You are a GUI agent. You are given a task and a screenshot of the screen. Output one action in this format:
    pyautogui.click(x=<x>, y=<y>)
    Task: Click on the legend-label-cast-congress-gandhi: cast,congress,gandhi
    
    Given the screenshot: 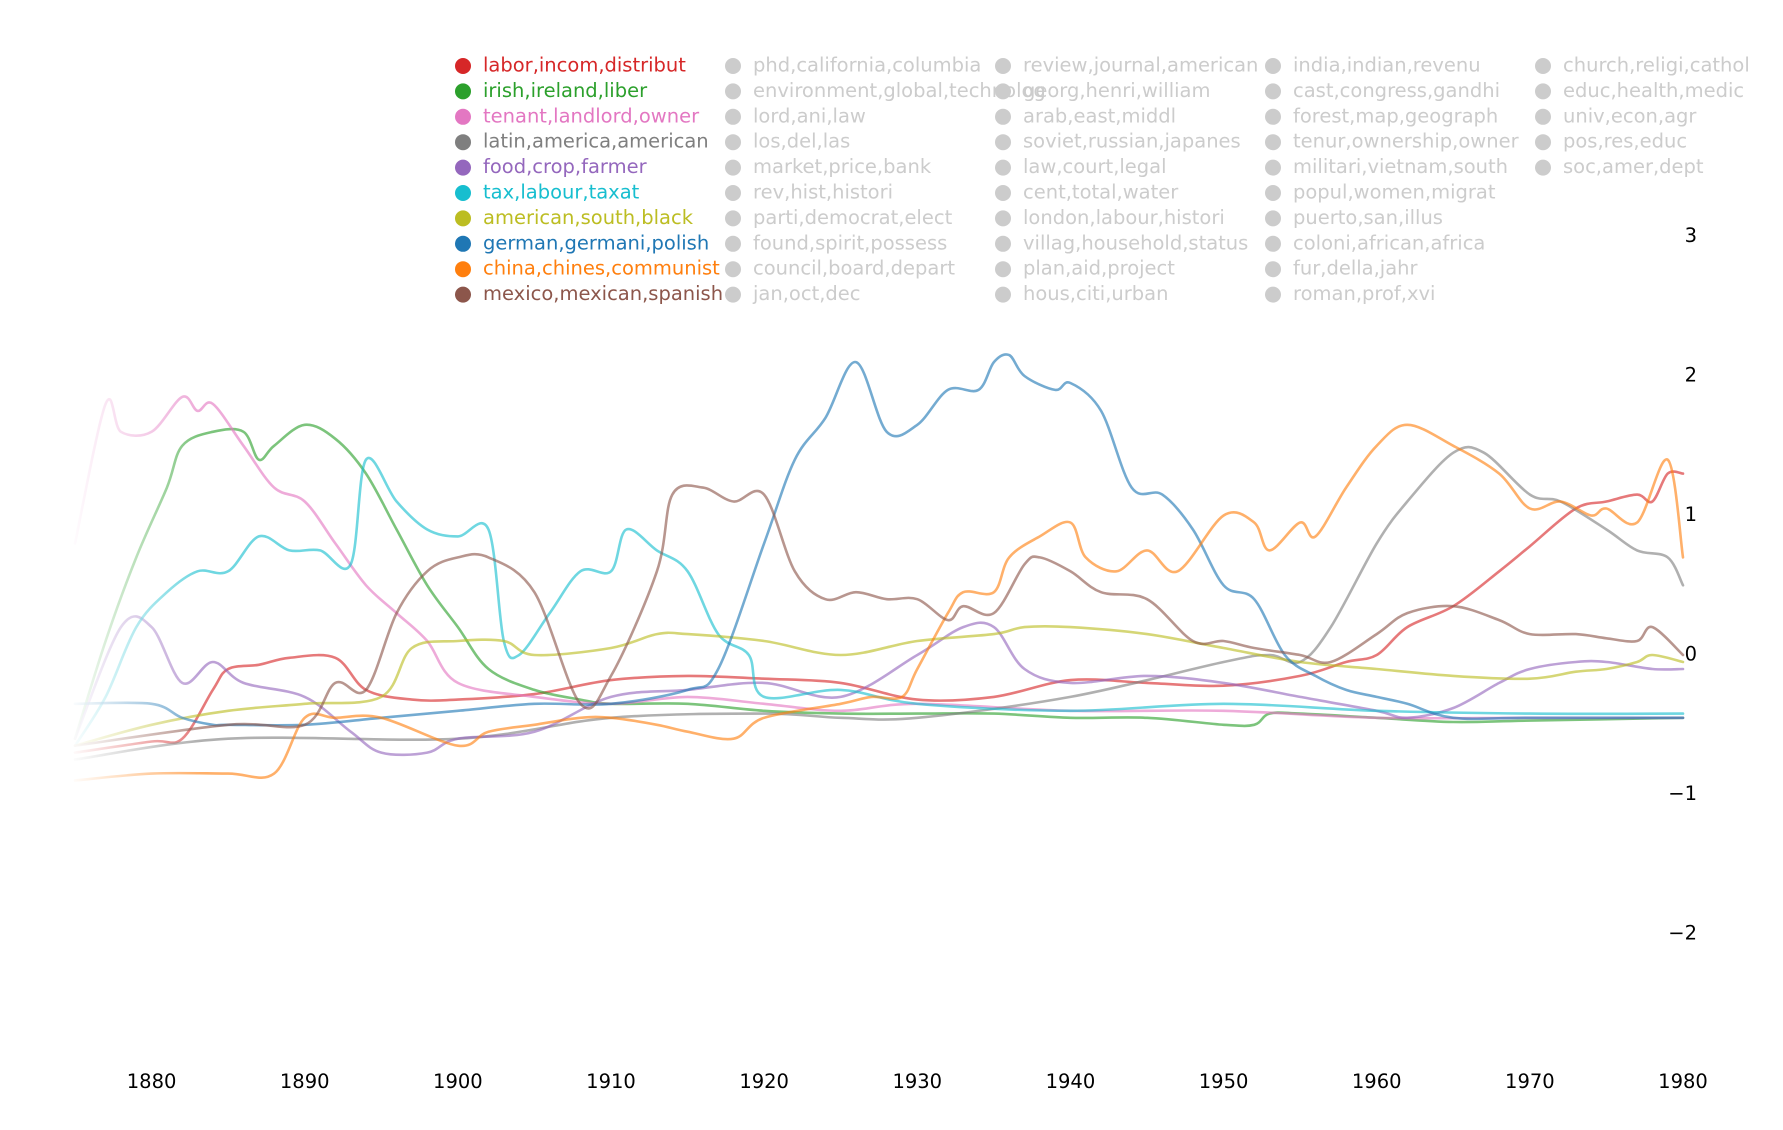 What is the action you would take?
    pyautogui.click(x=1396, y=90)
    